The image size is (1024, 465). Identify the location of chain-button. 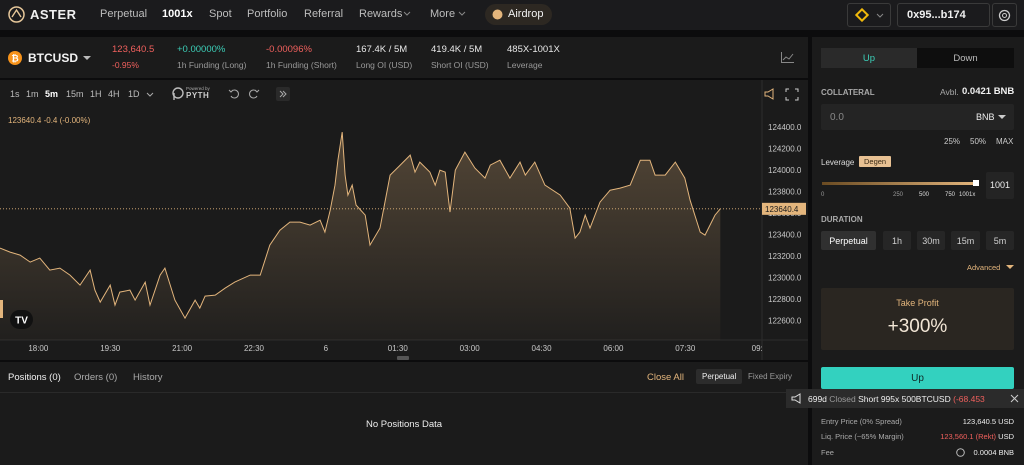
(869, 15).